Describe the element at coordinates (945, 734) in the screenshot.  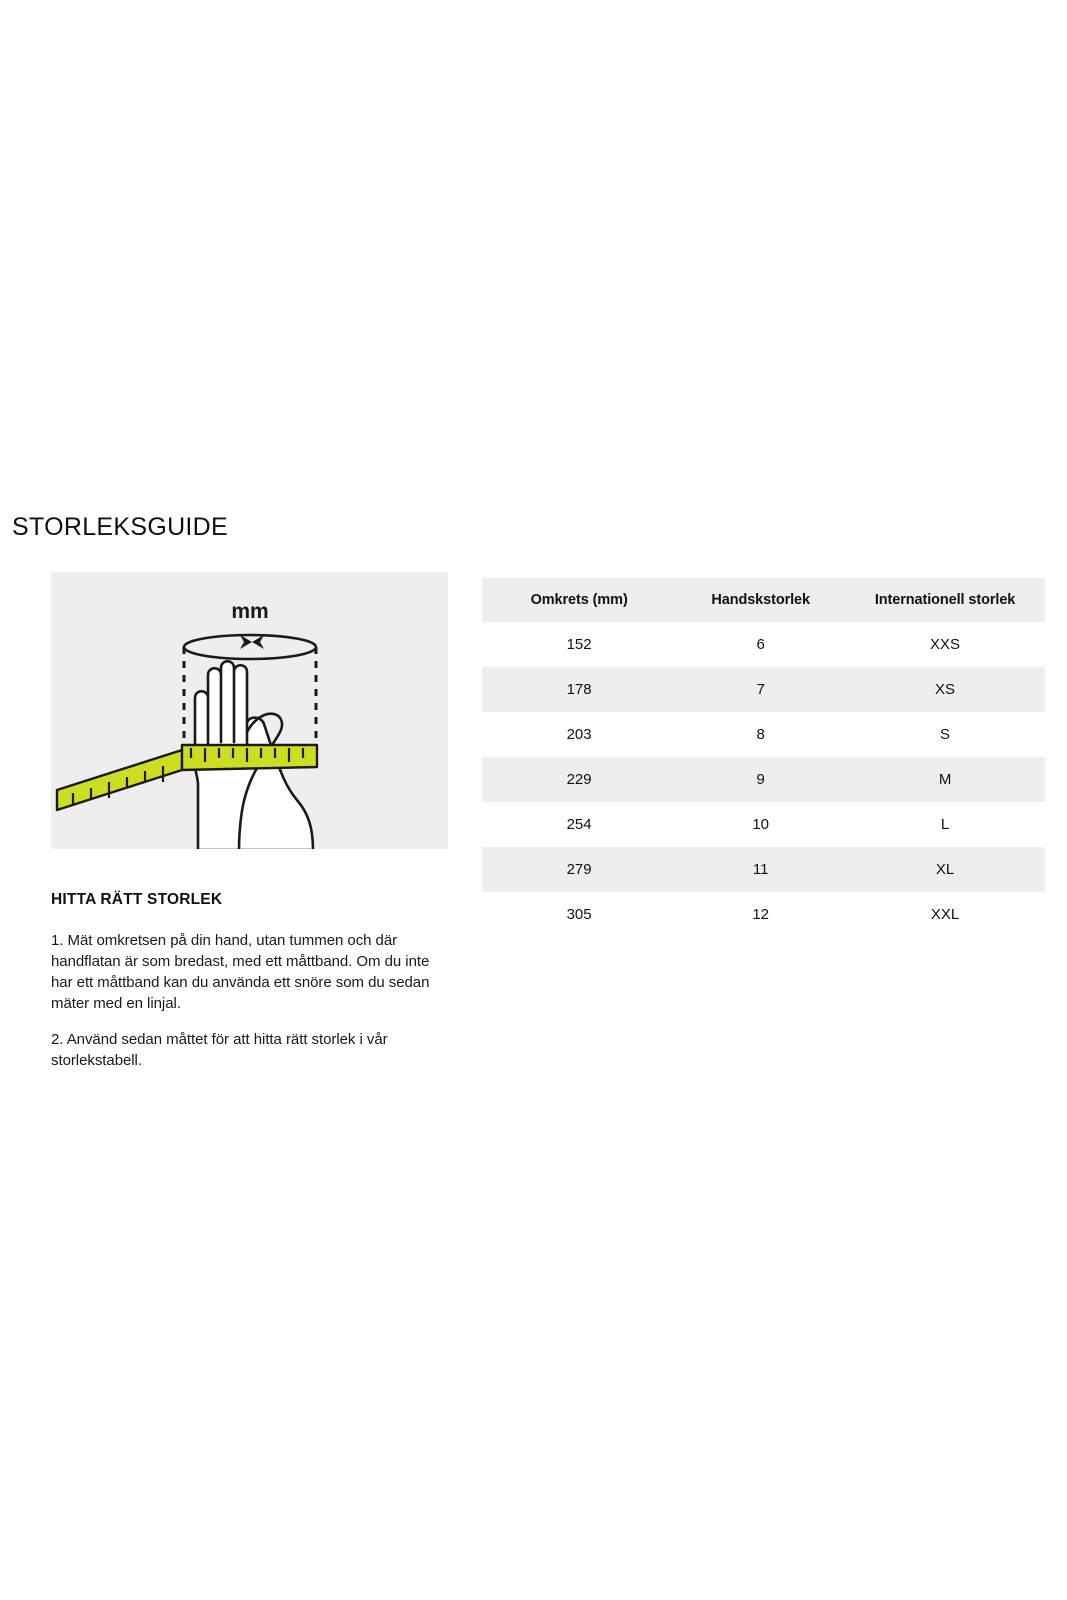
I see `cell-international-size: S` at that location.